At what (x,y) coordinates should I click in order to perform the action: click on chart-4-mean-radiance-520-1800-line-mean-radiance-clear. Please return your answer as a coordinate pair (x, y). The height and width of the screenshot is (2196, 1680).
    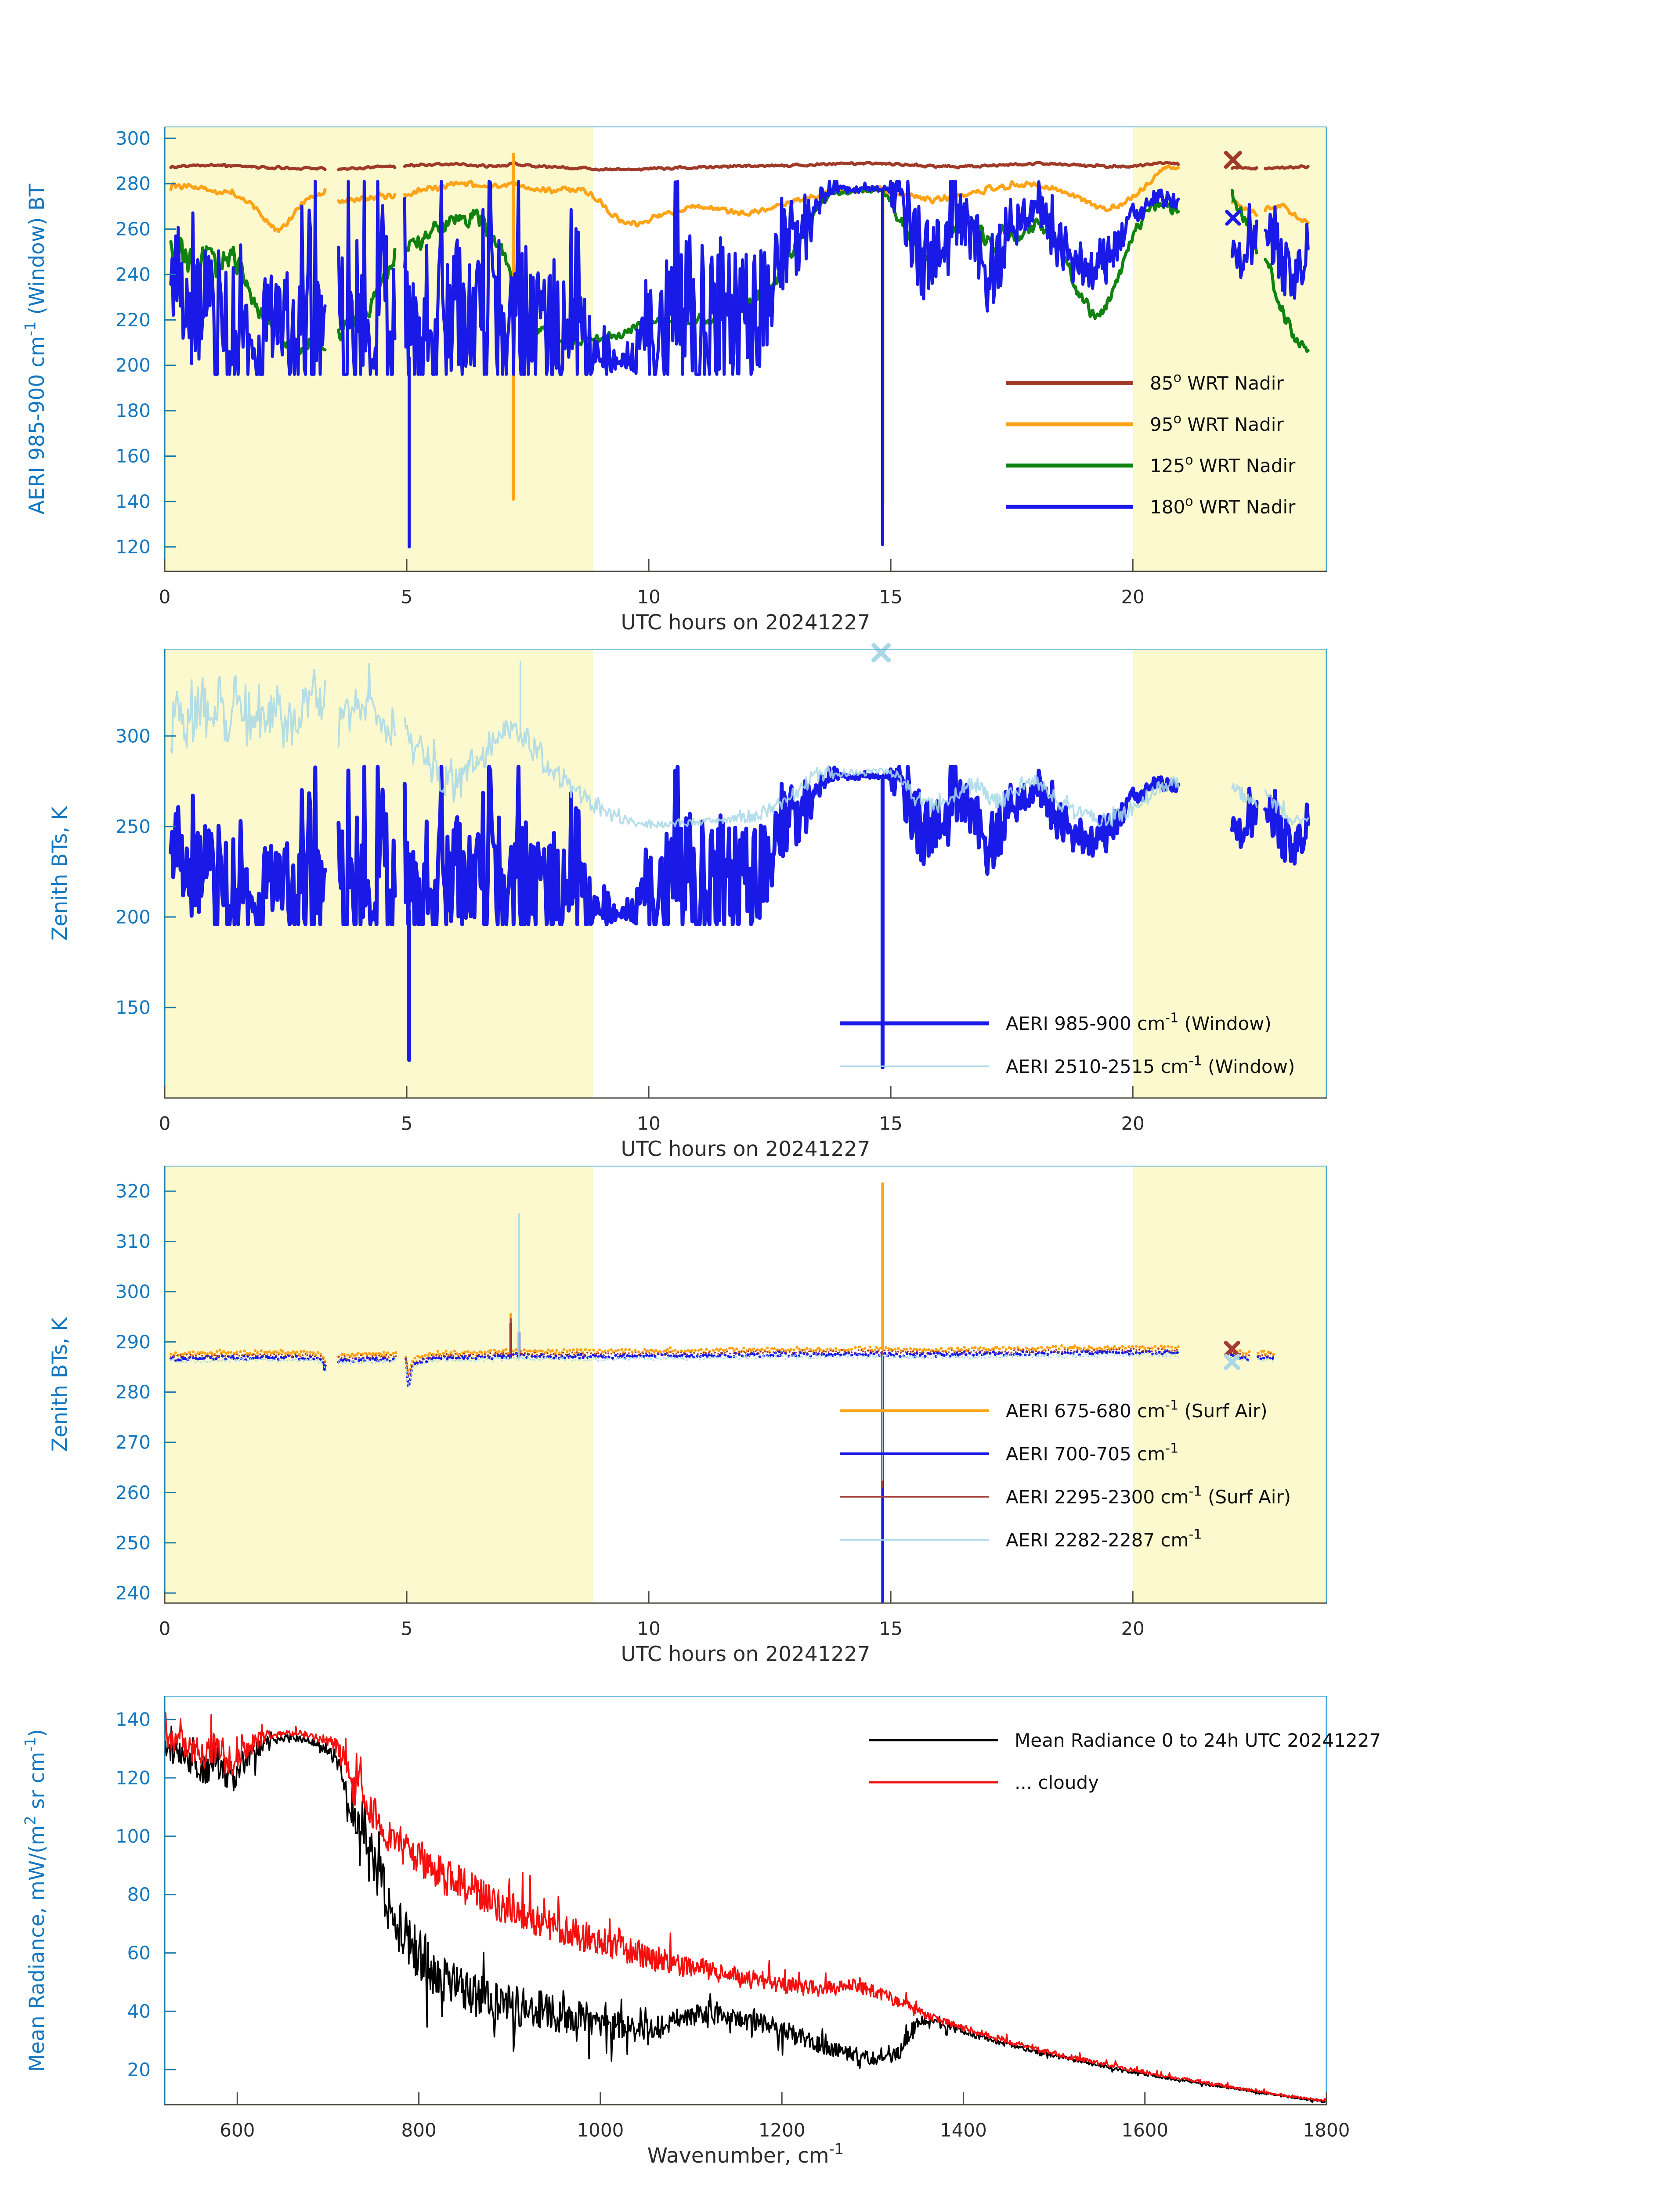
    Looking at the image, I should click on (745, 1914).